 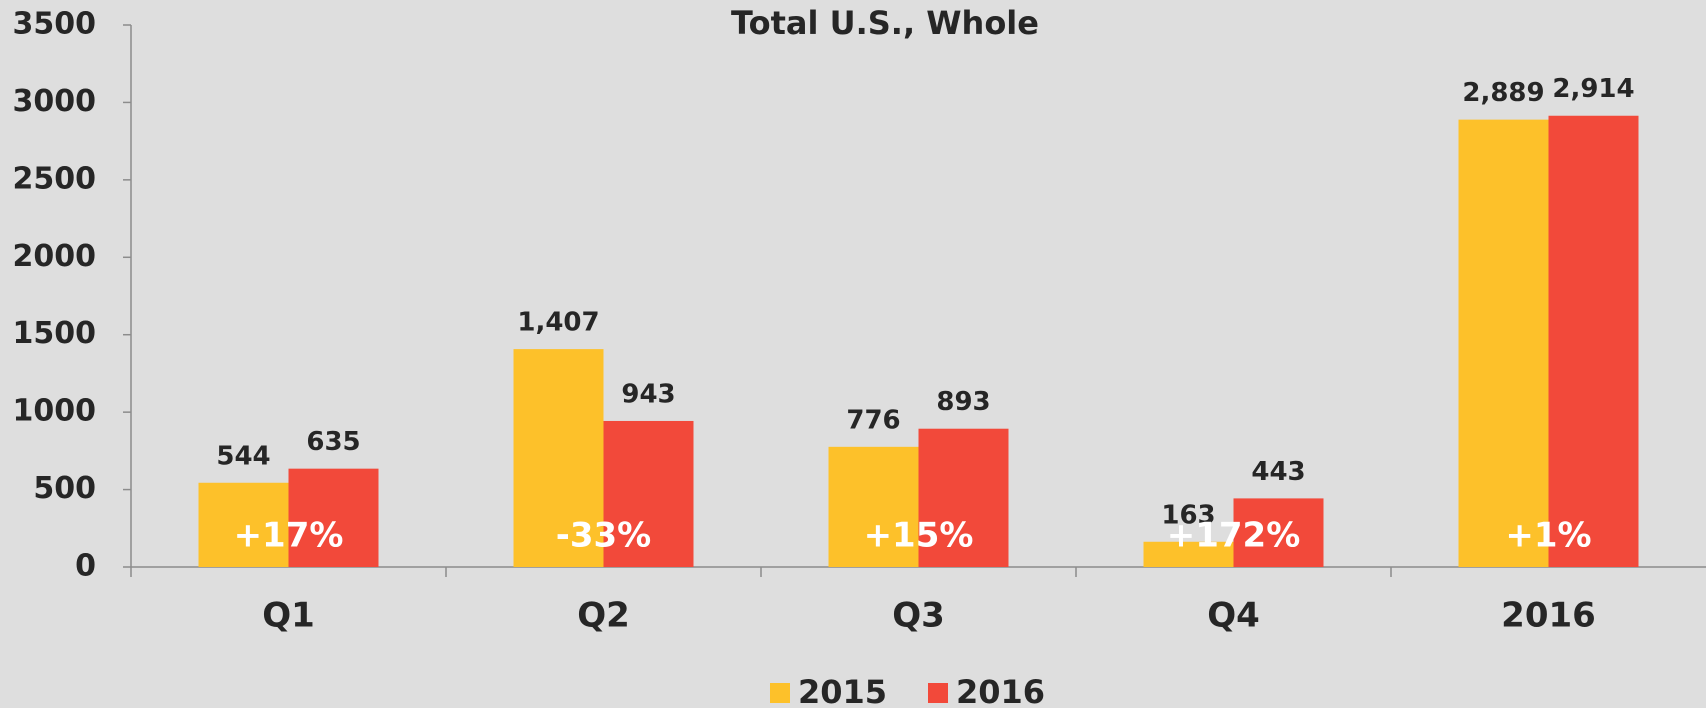 I want to click on legend-label: 2015, so click(x=842, y=690).